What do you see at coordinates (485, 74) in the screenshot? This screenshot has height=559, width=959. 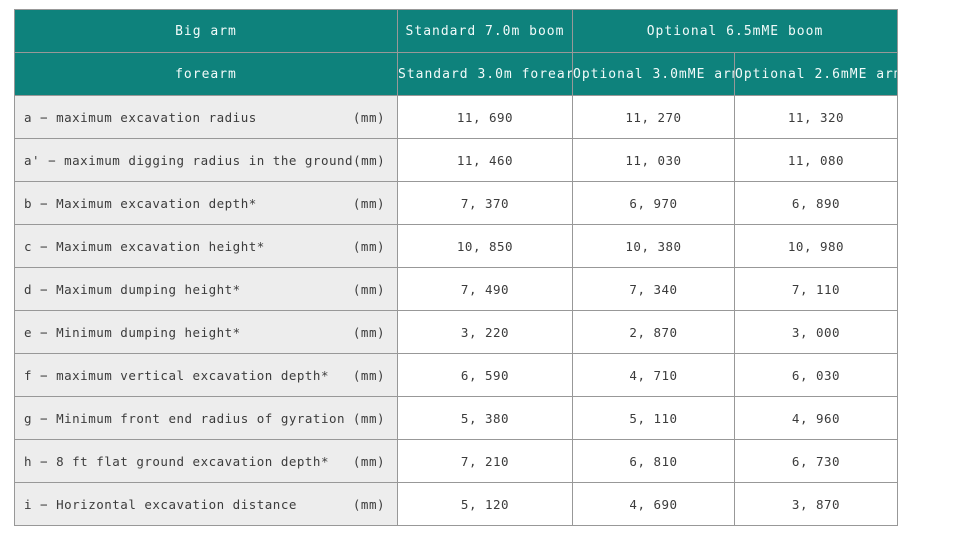 I see `header-standard-forearm: Standard 3.0m forearm` at bounding box center [485, 74].